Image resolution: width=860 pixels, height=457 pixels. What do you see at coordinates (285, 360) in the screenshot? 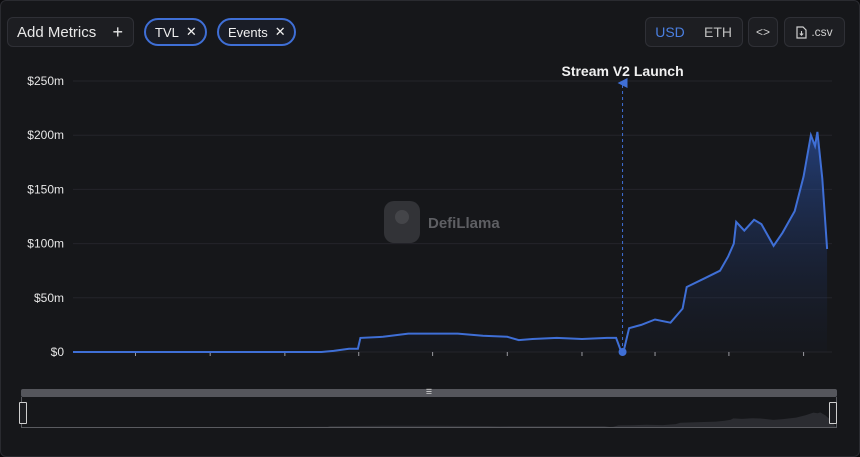
I see `x-tick-label: 2024` at bounding box center [285, 360].